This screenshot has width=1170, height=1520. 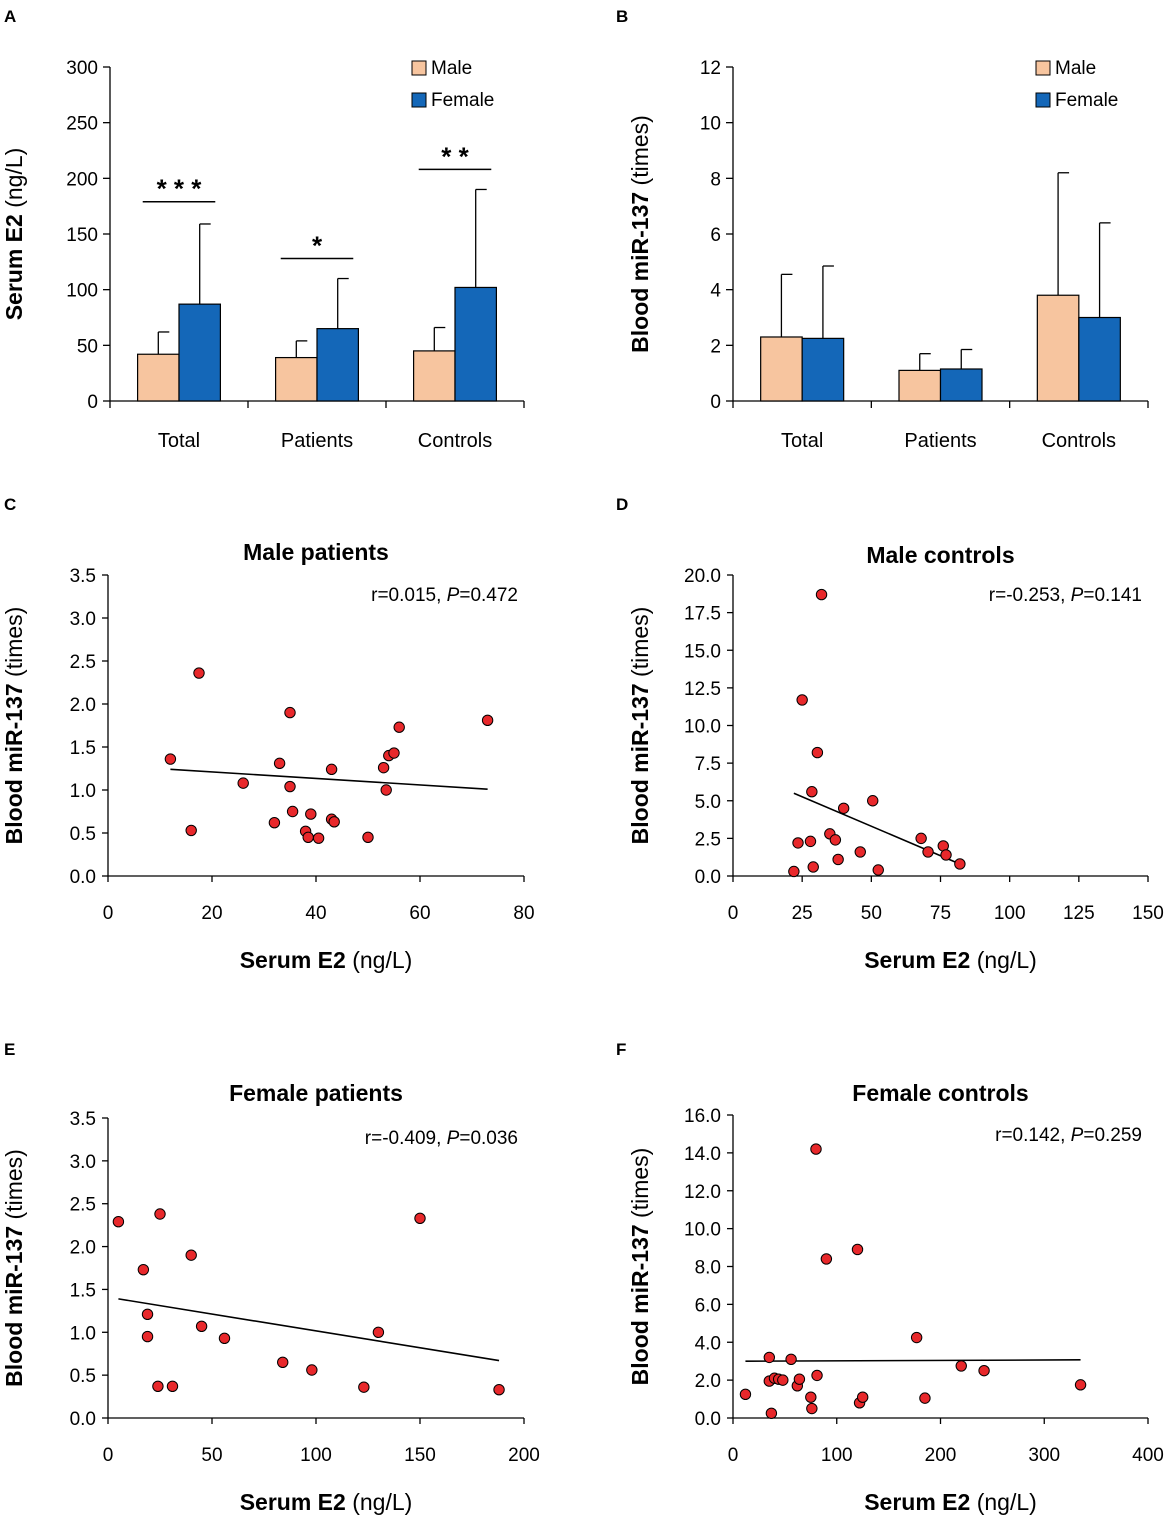 I want to click on panel-letter-e: E, so click(x=9, y=1049).